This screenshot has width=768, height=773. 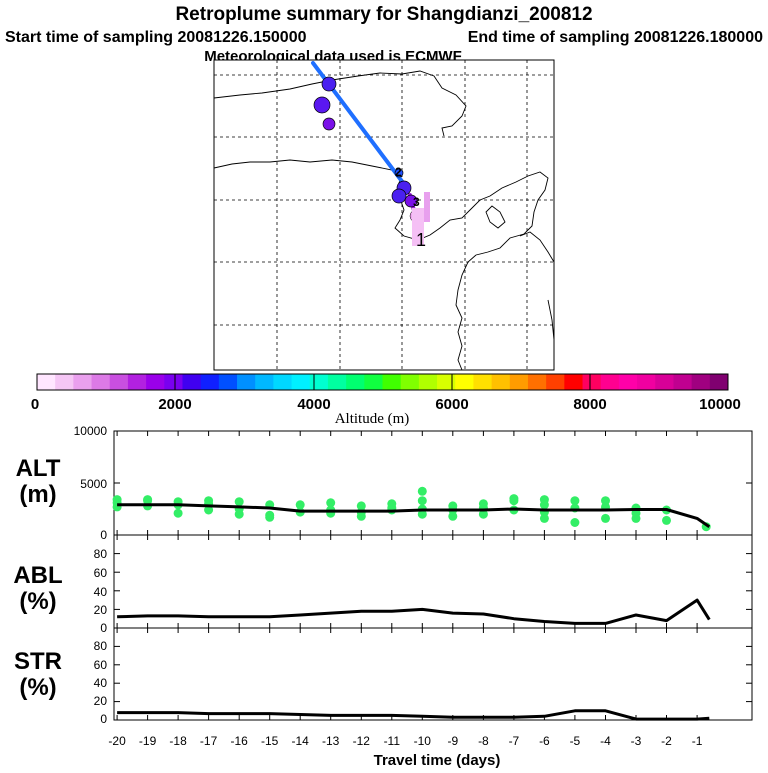 What do you see at coordinates (37, 601) in the screenshot?
I see `abl-panel-unit: (%)` at bounding box center [37, 601].